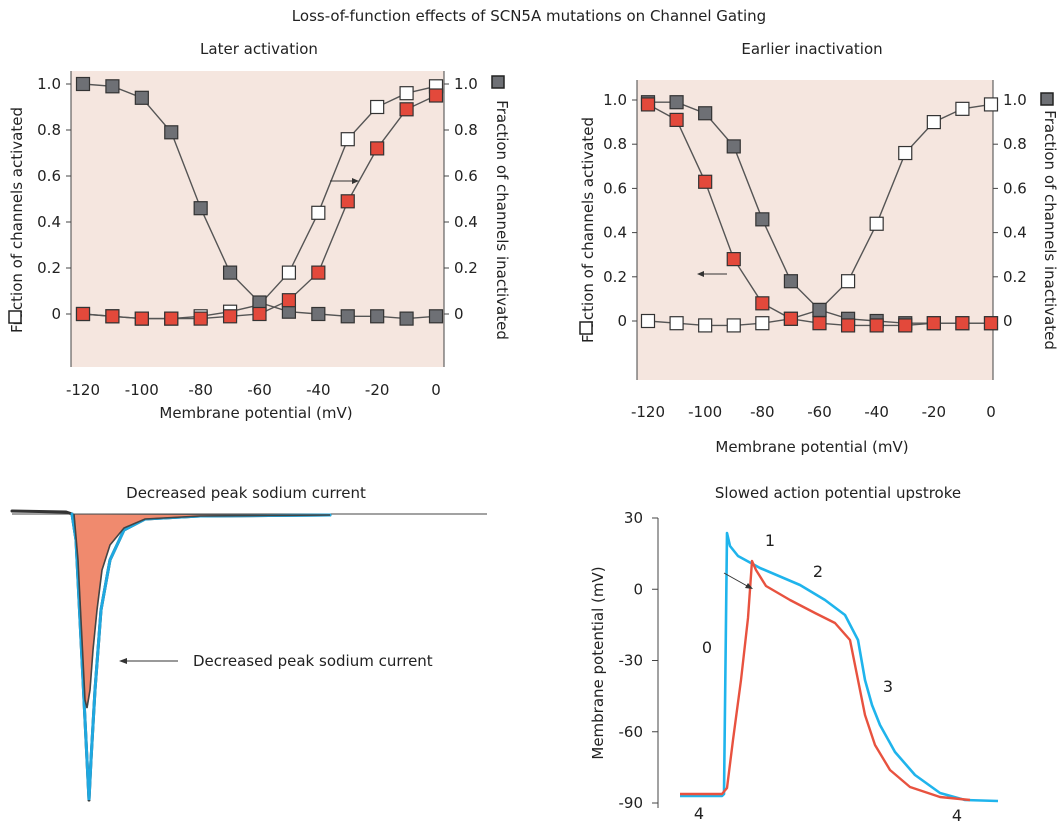 The width and height of the screenshot is (1059, 825). Describe the element at coordinates (502, 220) in the screenshot. I see `chart1-y-axis-label-right: Fraction of channels inactivated` at that location.